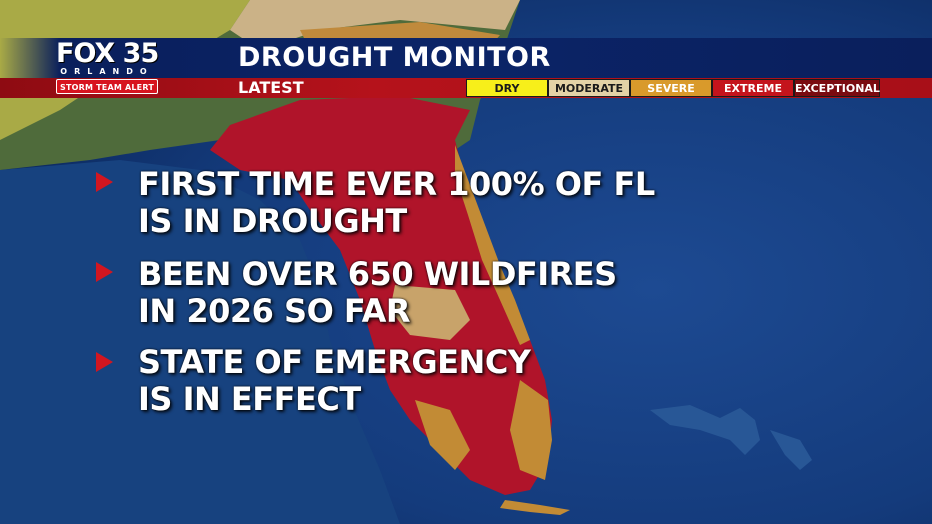 This screenshot has width=932, height=524. What do you see at coordinates (705, 430) in the screenshot?
I see `bahamas` at bounding box center [705, 430].